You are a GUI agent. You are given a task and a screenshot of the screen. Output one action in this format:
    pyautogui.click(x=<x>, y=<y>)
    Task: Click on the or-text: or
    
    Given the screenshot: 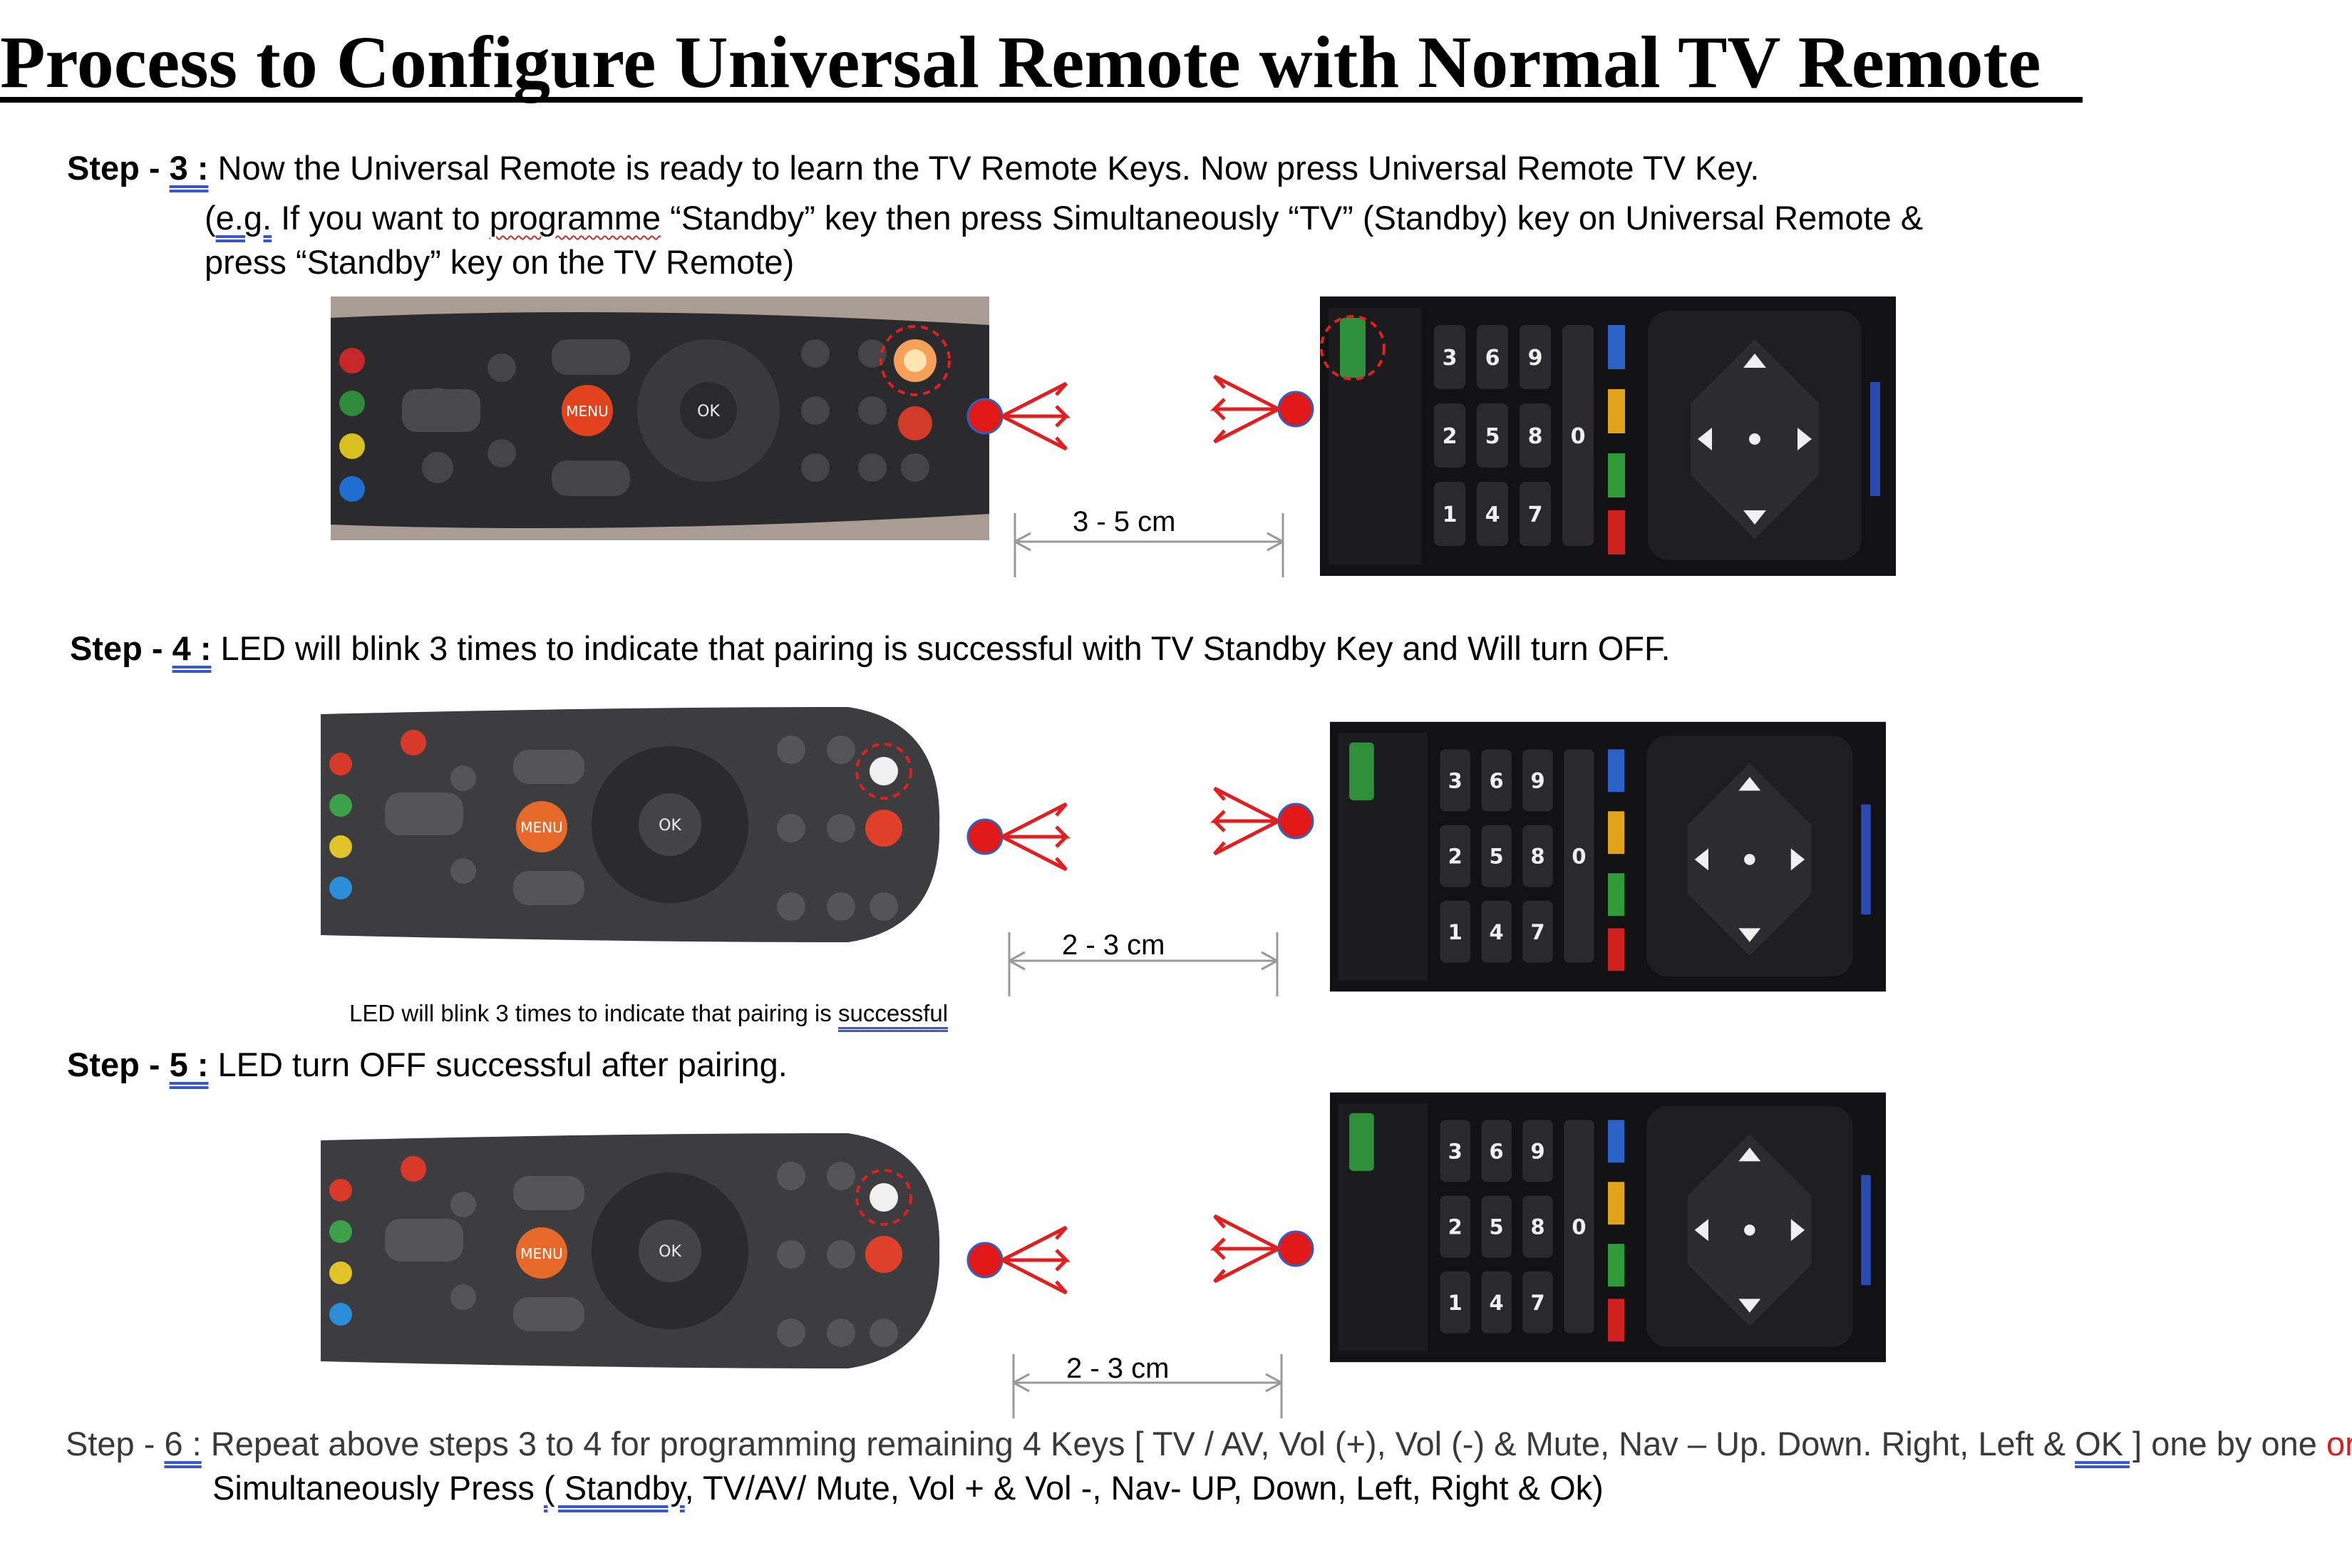 What is the action you would take?
    pyautogui.click(x=2339, y=1444)
    